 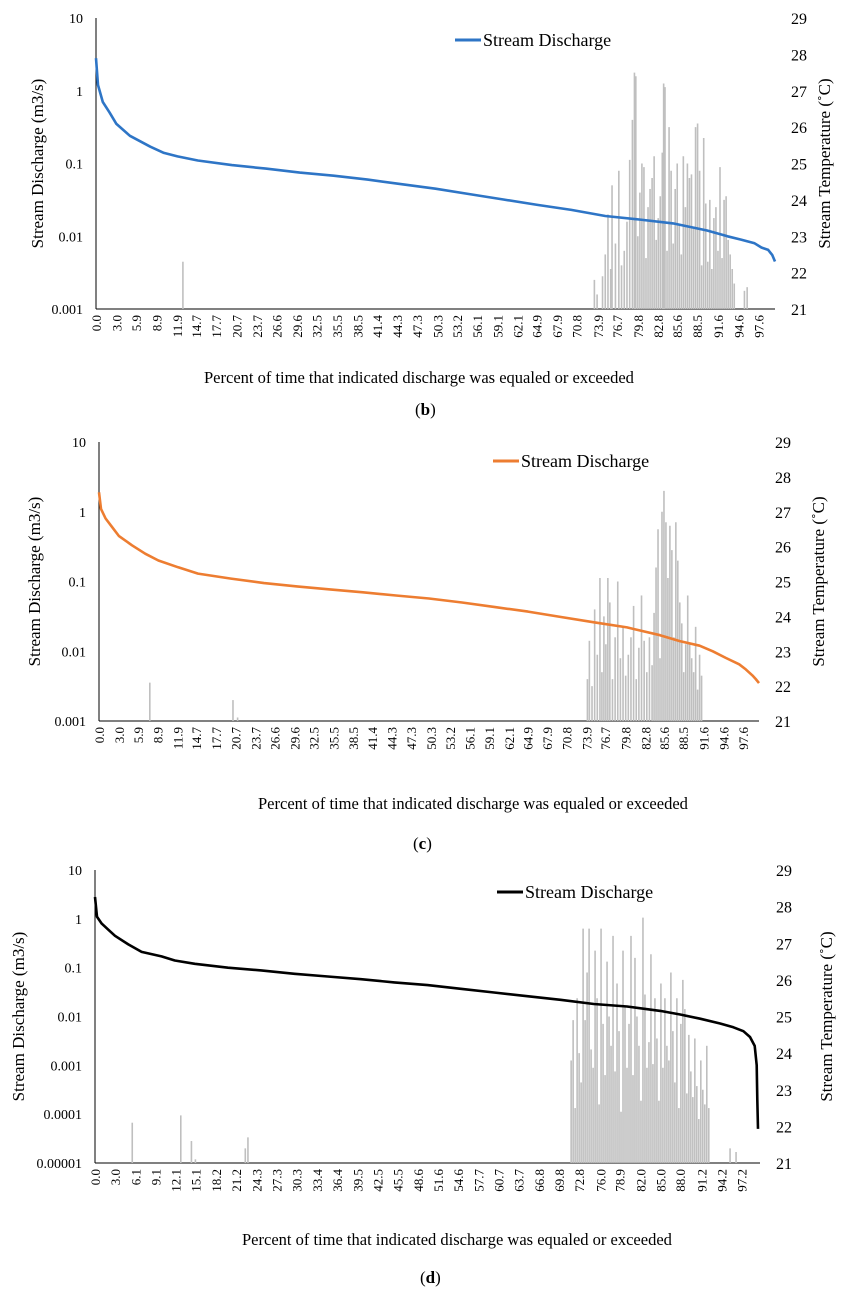 What do you see at coordinates (216, 1180) in the screenshot?
I see `x-tick-label: 18.2` at bounding box center [216, 1180].